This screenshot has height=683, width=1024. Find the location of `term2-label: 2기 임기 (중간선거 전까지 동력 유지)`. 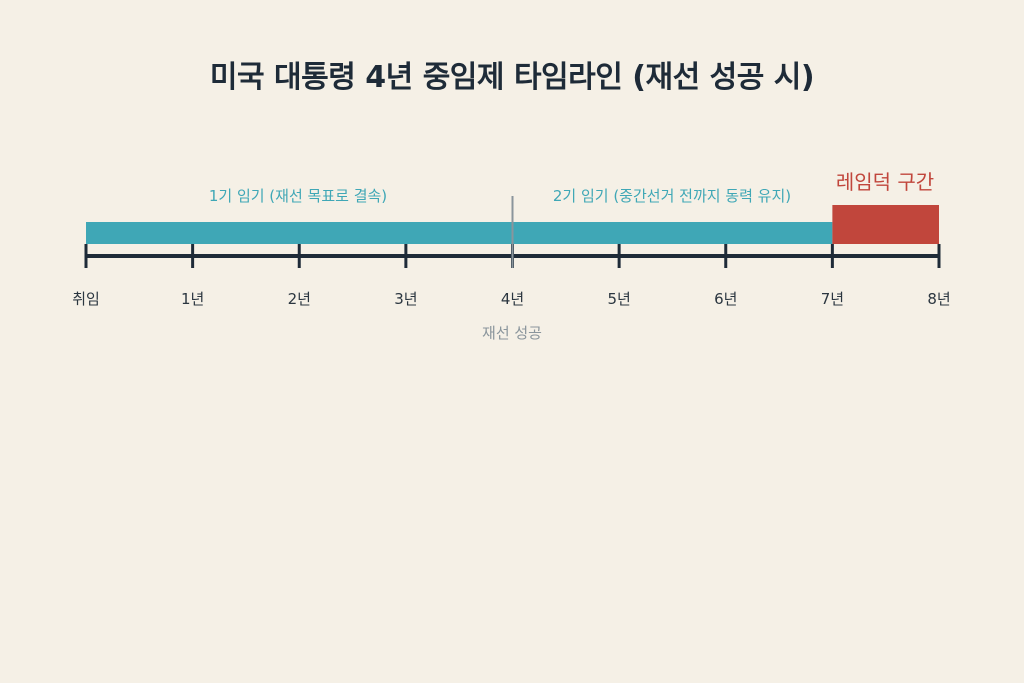

term2-label: 2기 임기 (중간선거 전까지 동력 유지) is located at coordinates (672, 196).